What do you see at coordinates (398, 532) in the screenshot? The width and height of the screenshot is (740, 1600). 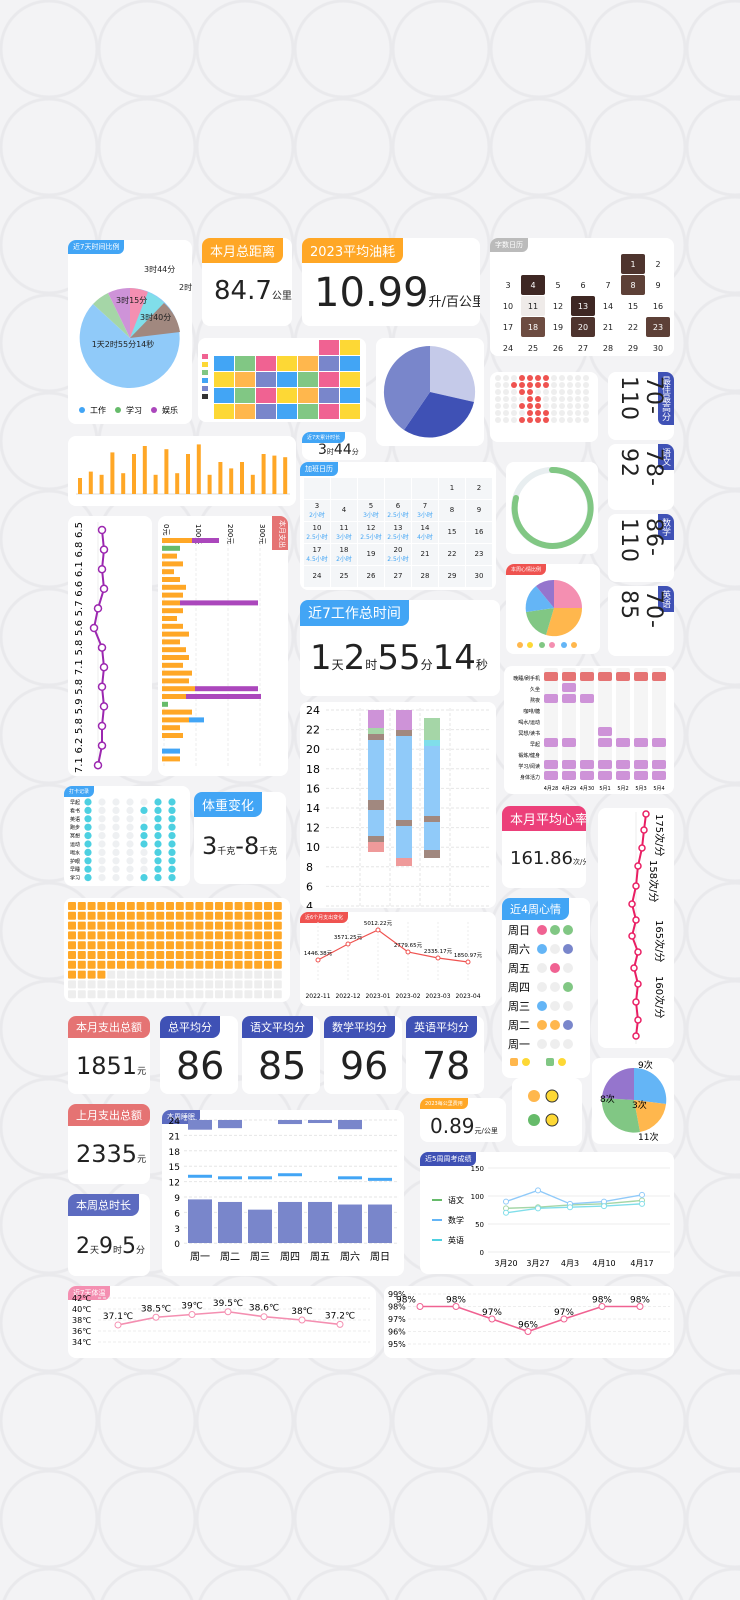 I see `calendar-day: 13 2.5小时` at bounding box center [398, 532].